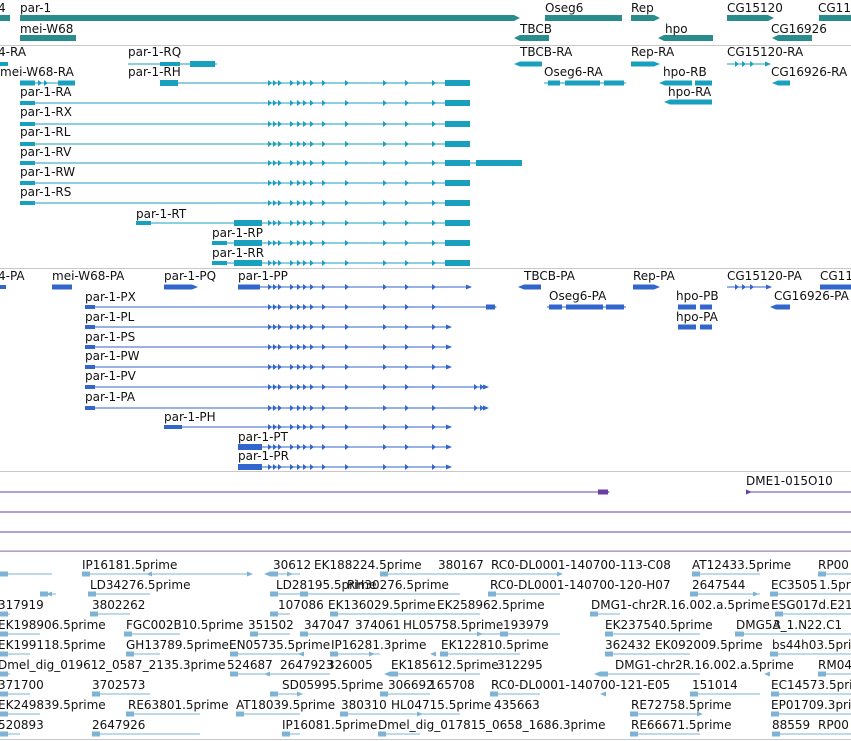 The width and height of the screenshot is (851, 741). I want to click on est-label-dmg1-chr2r-16-002-a-5prime: DMG1-chr2R.16.002.a.5prime, so click(680, 605).